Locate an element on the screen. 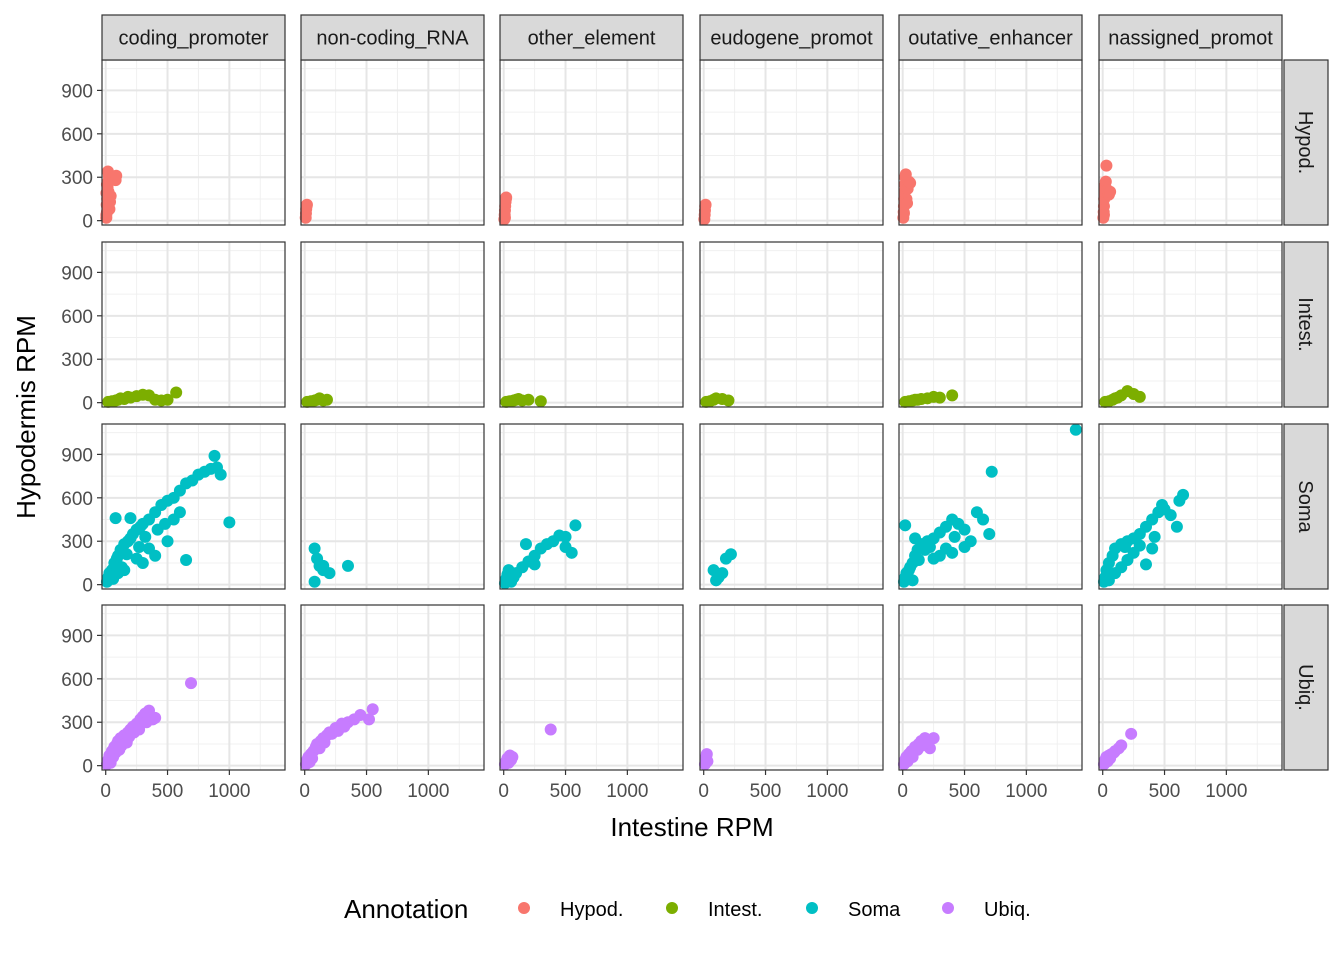  column-strip-label: eudogene_promot is located at coordinates (791, 39).